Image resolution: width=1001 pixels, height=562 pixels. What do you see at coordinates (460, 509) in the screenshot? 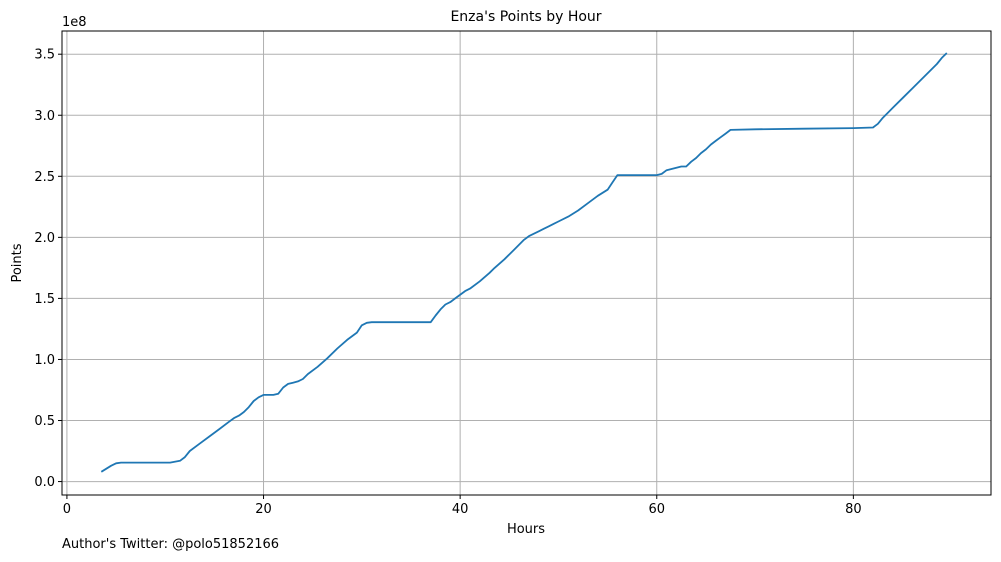
I see `x-tick-label: 40` at bounding box center [460, 509].